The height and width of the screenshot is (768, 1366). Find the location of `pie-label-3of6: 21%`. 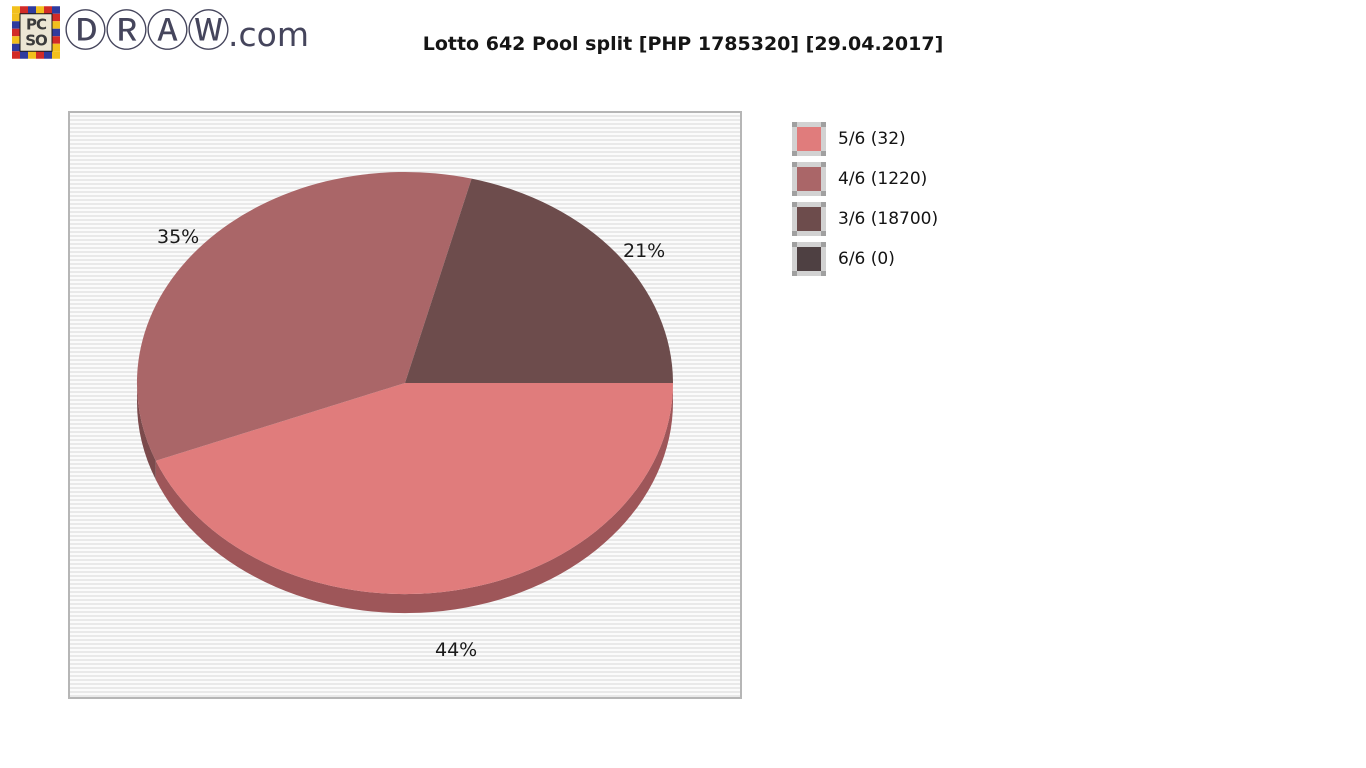

pie-label-3of6: 21% is located at coordinates (644, 251).